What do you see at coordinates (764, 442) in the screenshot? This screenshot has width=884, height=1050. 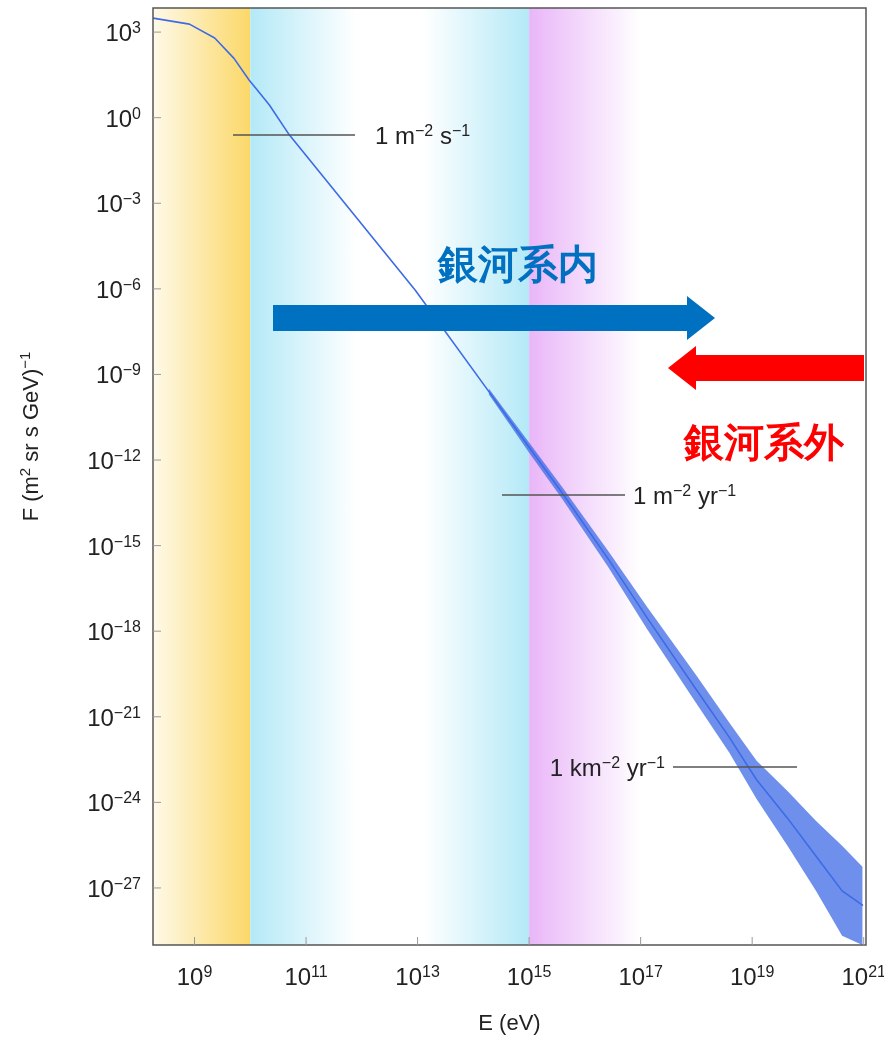 I see `annotation: 銀河系外` at bounding box center [764, 442].